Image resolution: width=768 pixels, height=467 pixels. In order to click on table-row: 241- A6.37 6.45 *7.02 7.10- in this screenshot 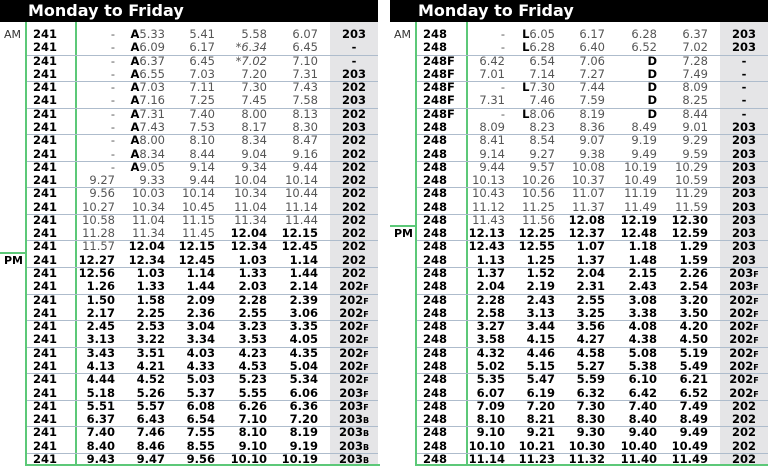, I will do `click(190, 60)`.